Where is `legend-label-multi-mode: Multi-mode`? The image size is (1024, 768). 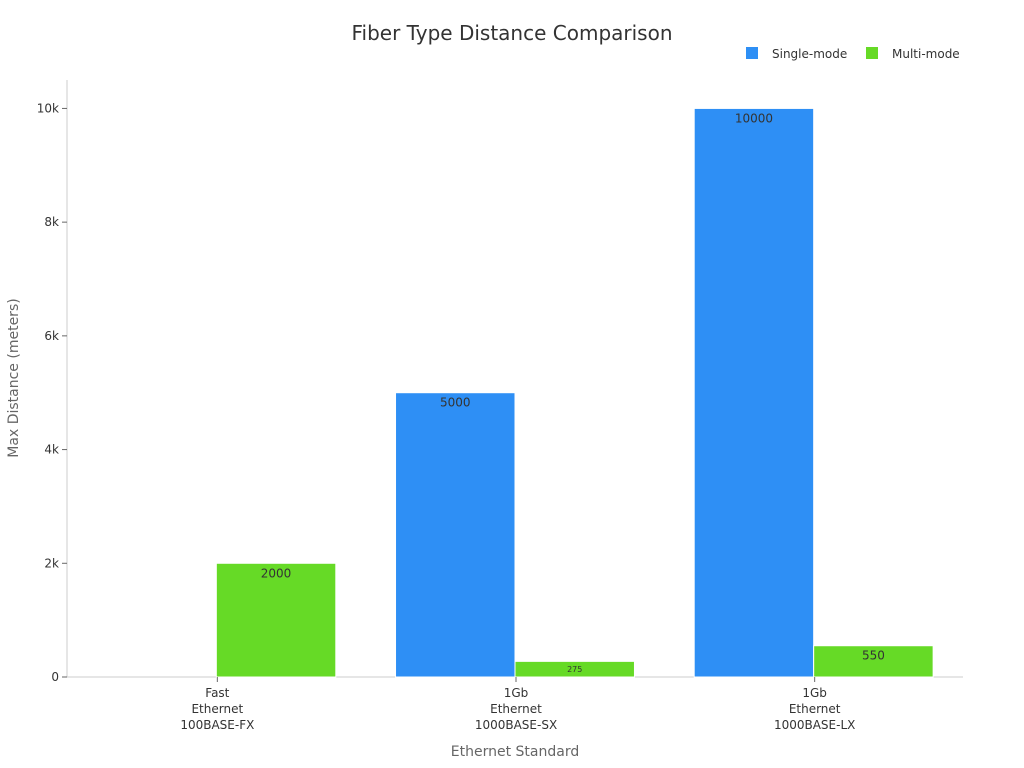
legend-label-multi-mode: Multi-mode is located at coordinates (926, 54).